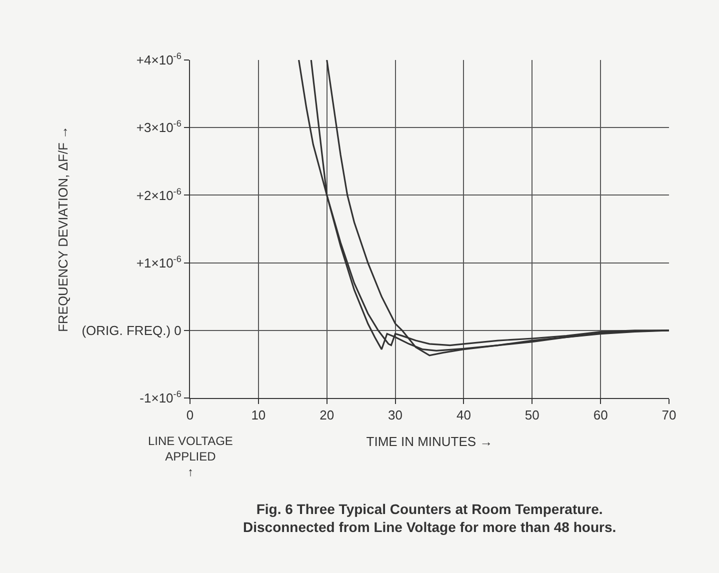 The height and width of the screenshot is (573, 719). I want to click on y-tick-label: +2×10$^{-6}$, so click(159, 194).